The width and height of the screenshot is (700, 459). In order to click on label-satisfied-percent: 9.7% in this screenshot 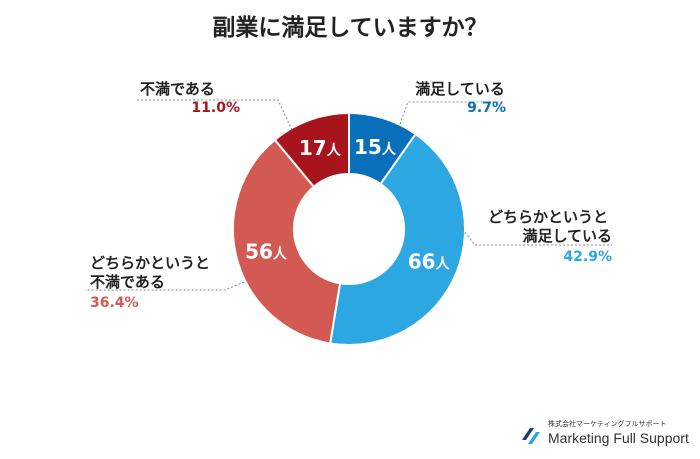, I will do `click(486, 108)`.